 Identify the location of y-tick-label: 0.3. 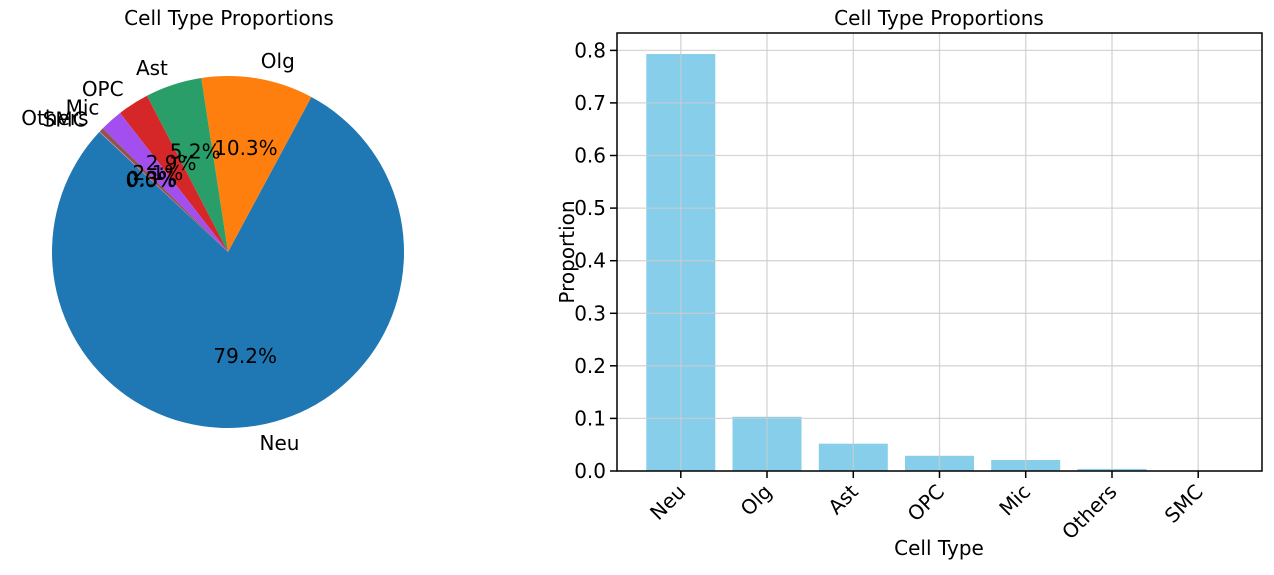
(590, 313).